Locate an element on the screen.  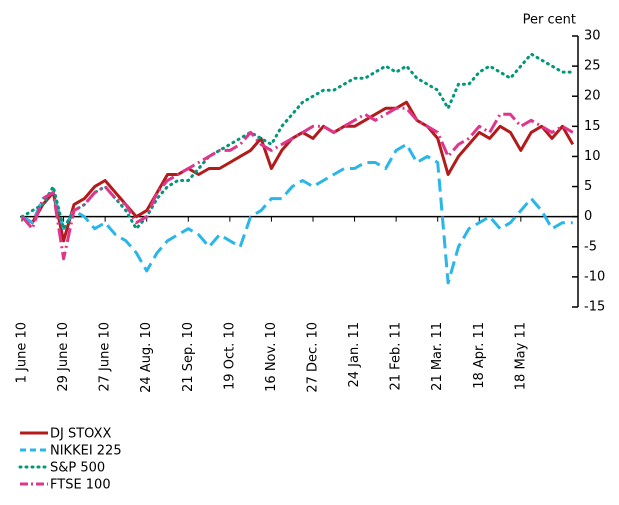
legend-label: NIKKEI 225 is located at coordinates (86, 451).